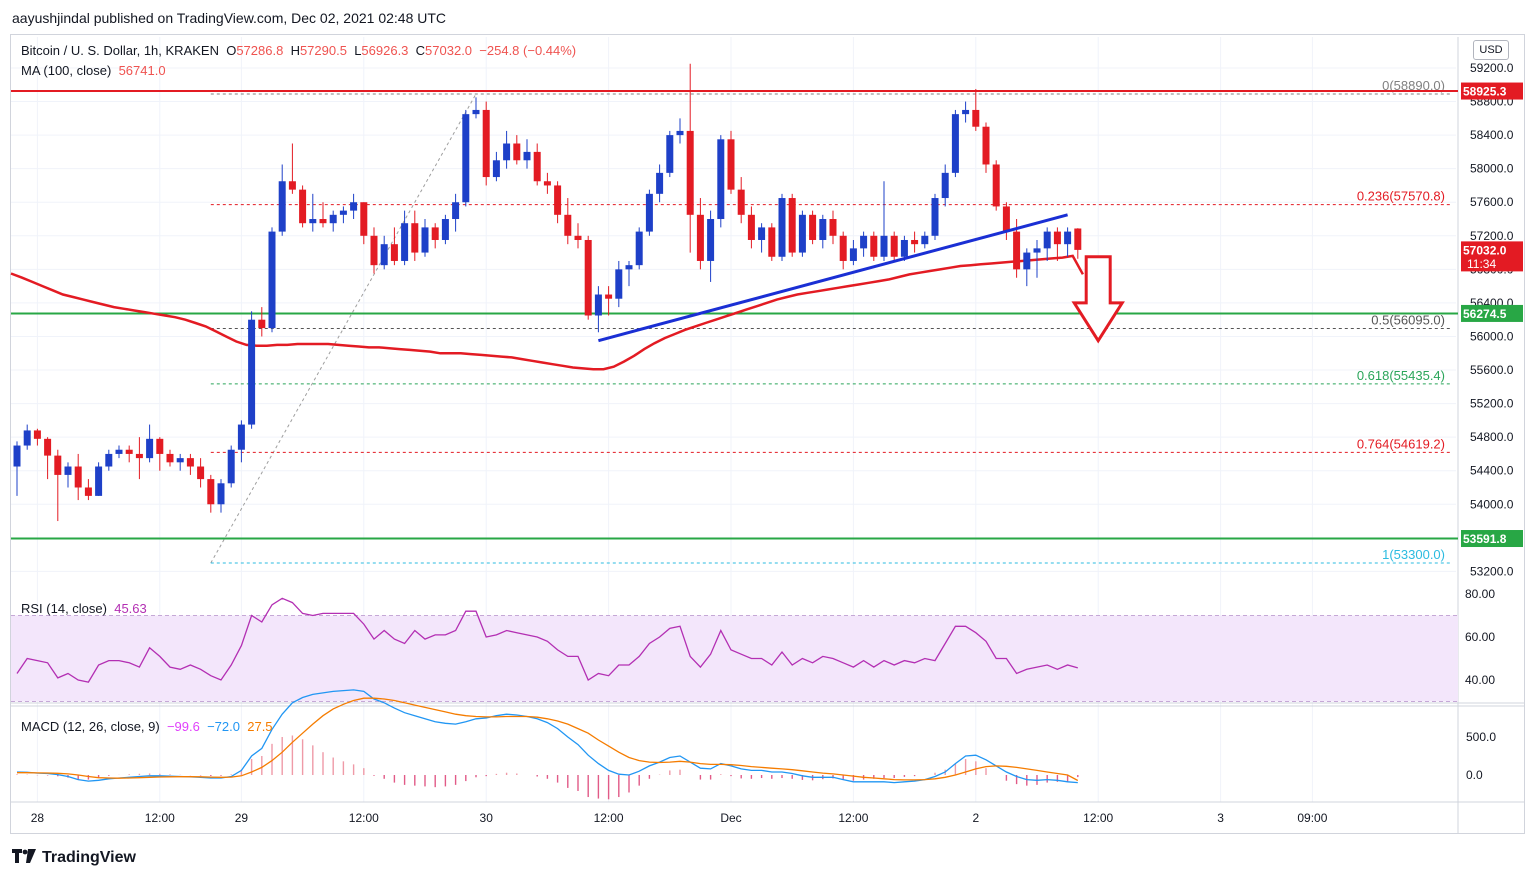 The image size is (1536, 877). What do you see at coordinates (1492, 471) in the screenshot?
I see `price-tick: 54400.0` at bounding box center [1492, 471].